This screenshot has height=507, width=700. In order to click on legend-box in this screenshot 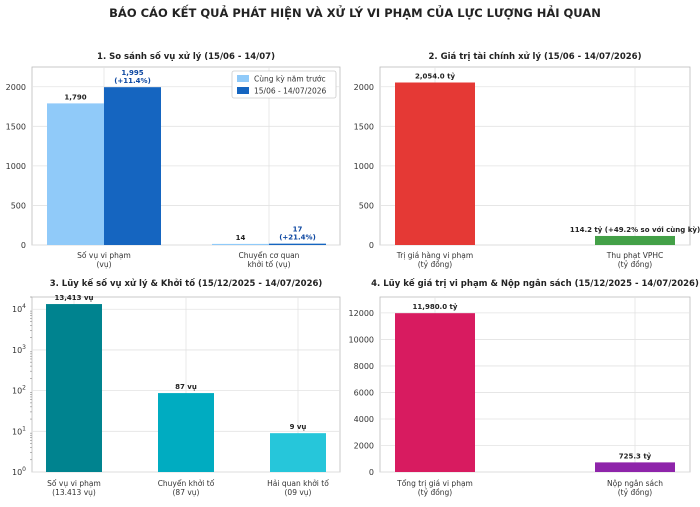, I will do `click(284, 84)`.